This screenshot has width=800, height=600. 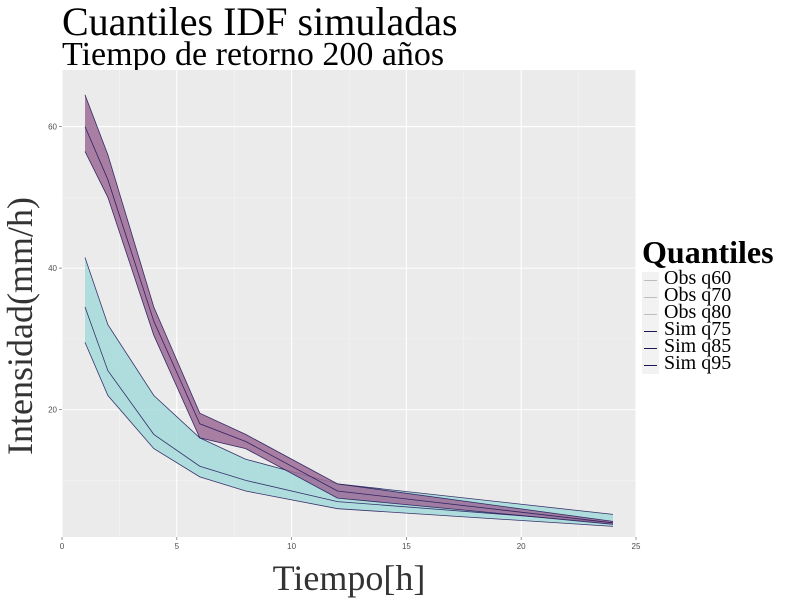 I want to click on y-tick-label: 40, so click(x=52, y=268).